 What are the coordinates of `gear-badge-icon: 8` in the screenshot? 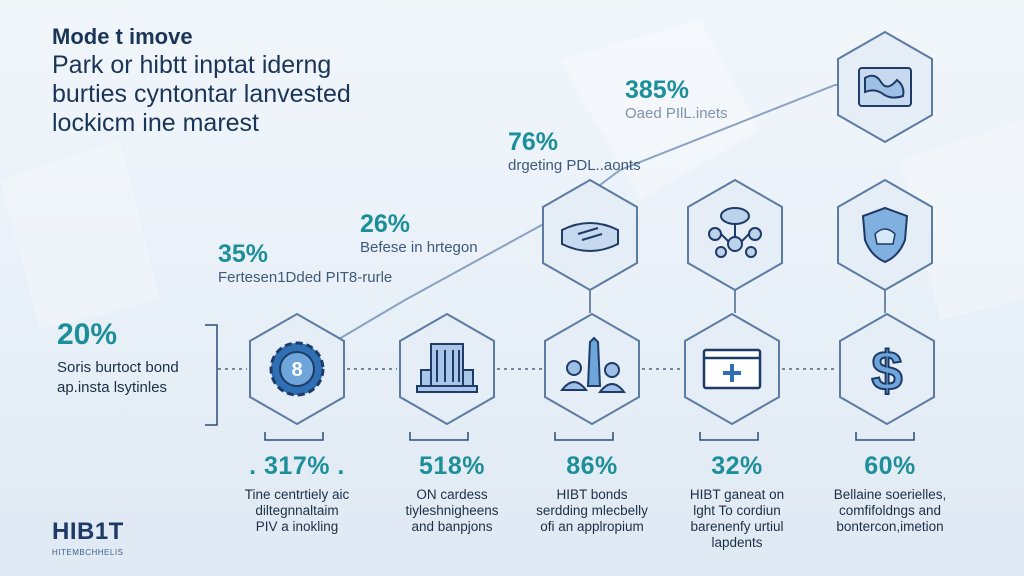 It's located at (297, 369).